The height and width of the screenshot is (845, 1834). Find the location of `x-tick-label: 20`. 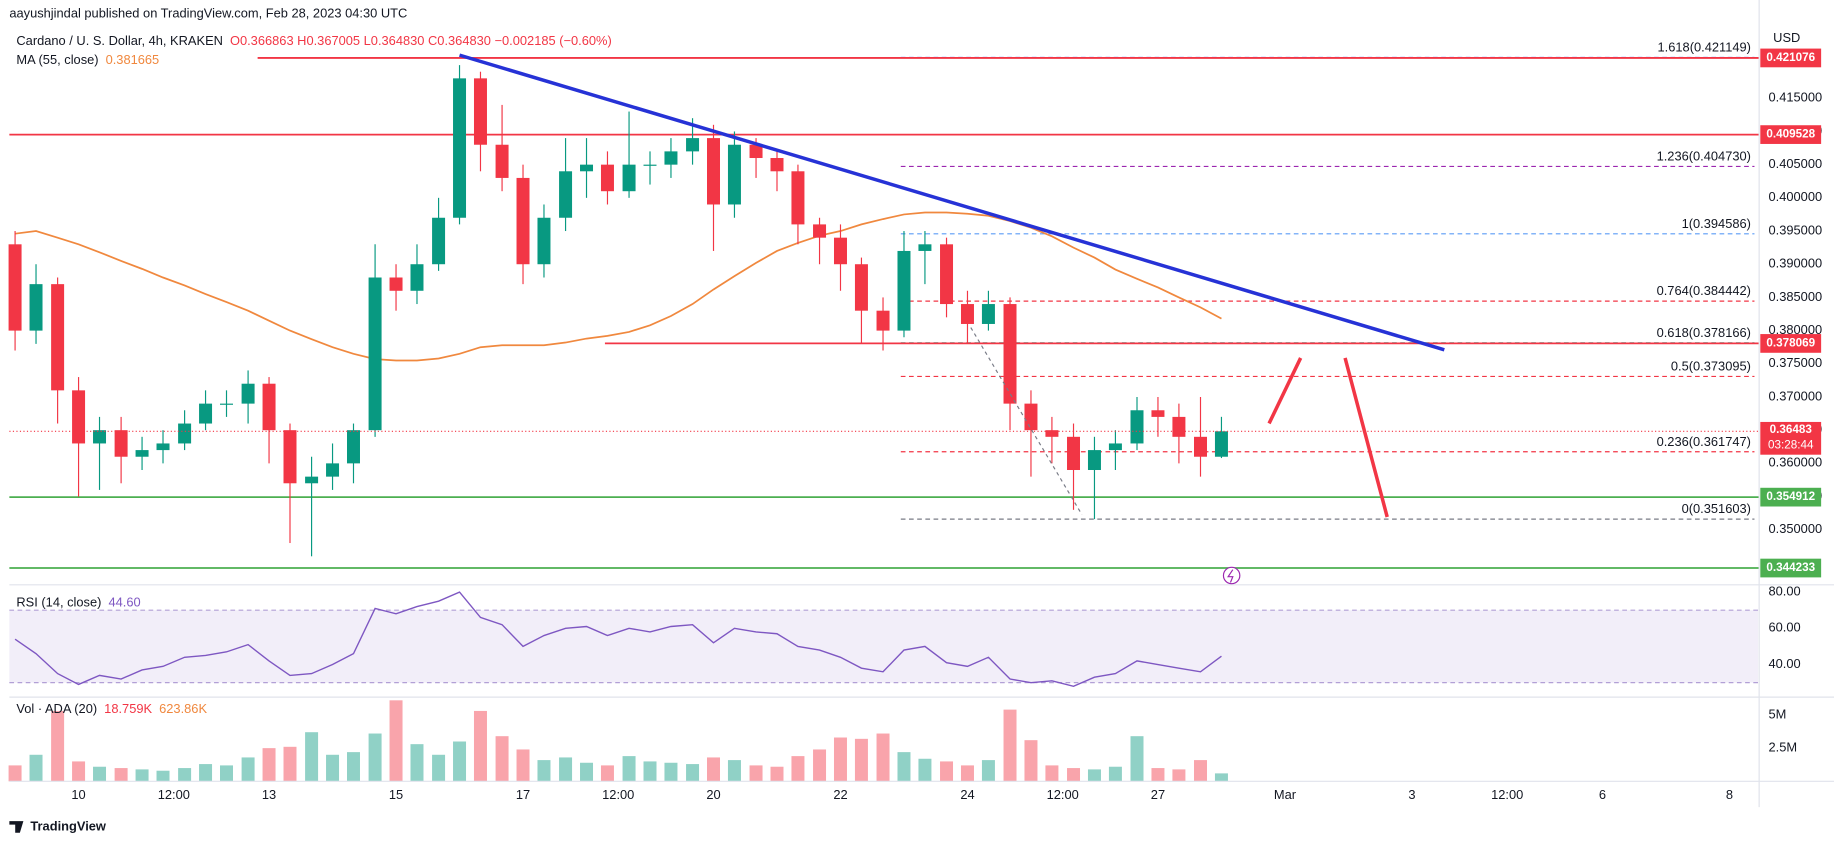

x-tick-label: 20 is located at coordinates (713, 794).